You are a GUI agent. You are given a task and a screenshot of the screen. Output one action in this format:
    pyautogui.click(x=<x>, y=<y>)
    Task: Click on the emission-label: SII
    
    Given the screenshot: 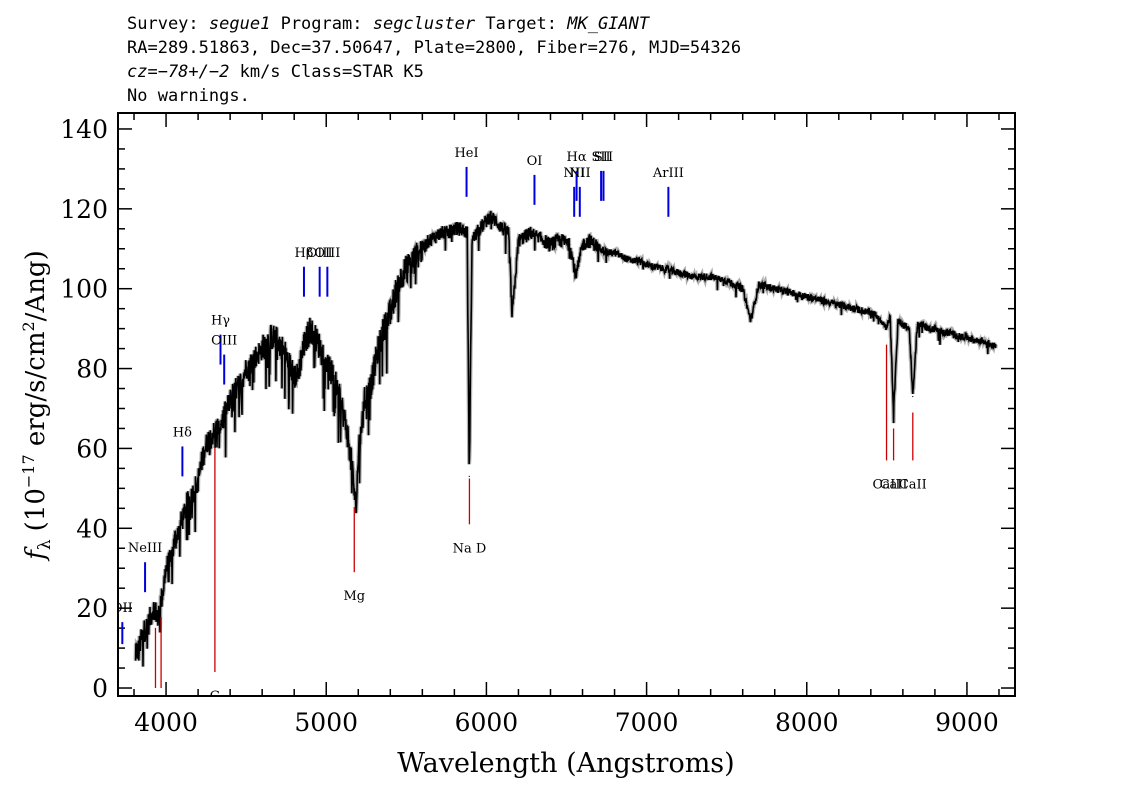 What is the action you would take?
    pyautogui.click(x=603, y=157)
    